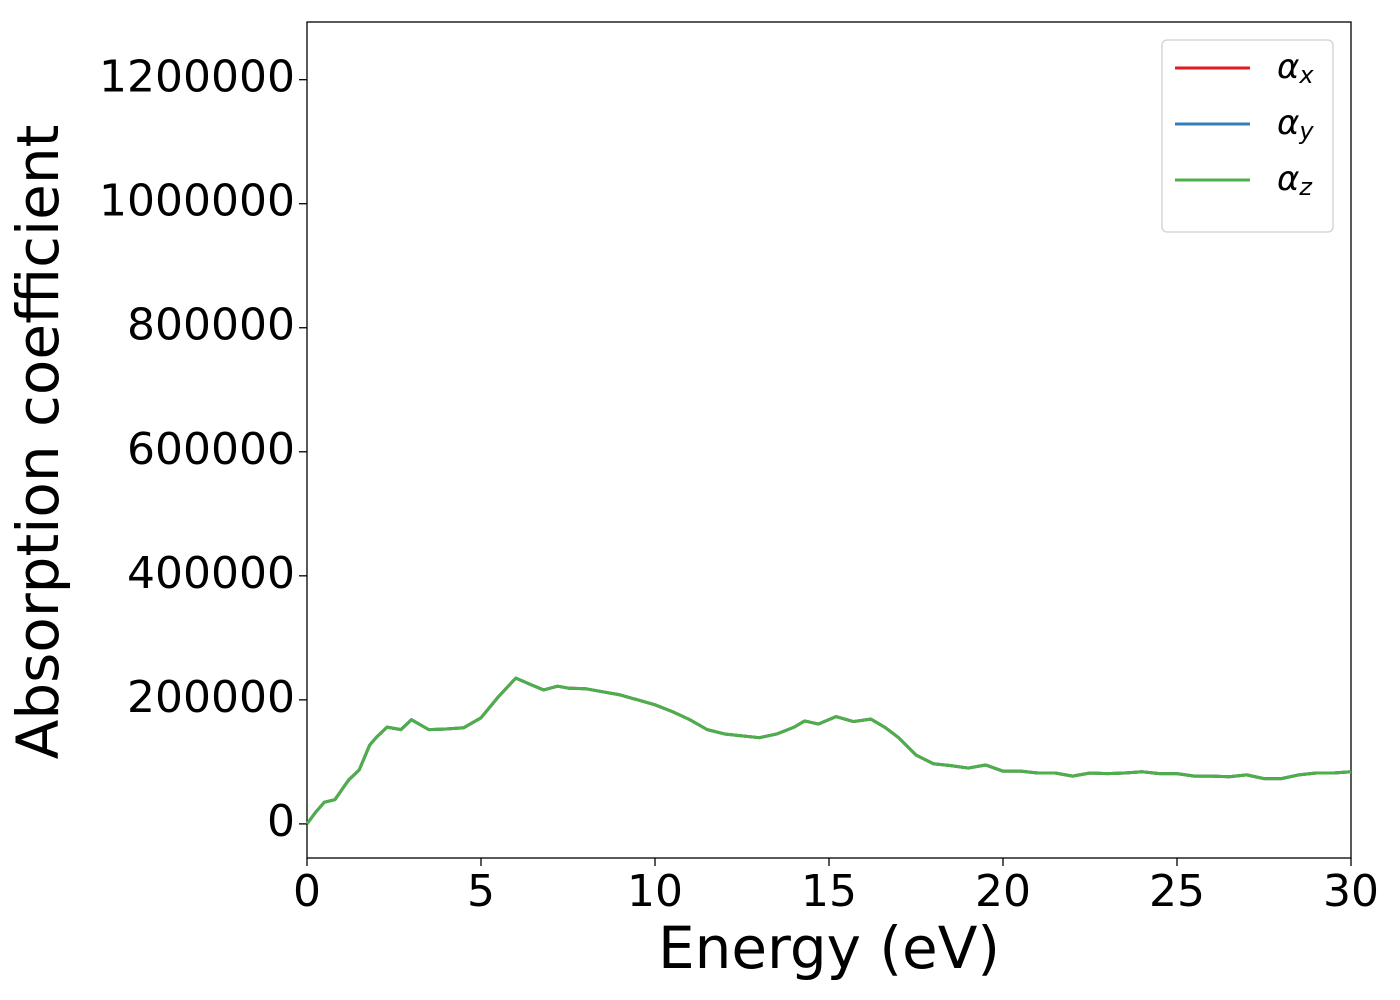 The width and height of the screenshot is (1400, 1000). What do you see at coordinates (211, 325) in the screenshot?
I see `y-tick-label: 800000` at bounding box center [211, 325].